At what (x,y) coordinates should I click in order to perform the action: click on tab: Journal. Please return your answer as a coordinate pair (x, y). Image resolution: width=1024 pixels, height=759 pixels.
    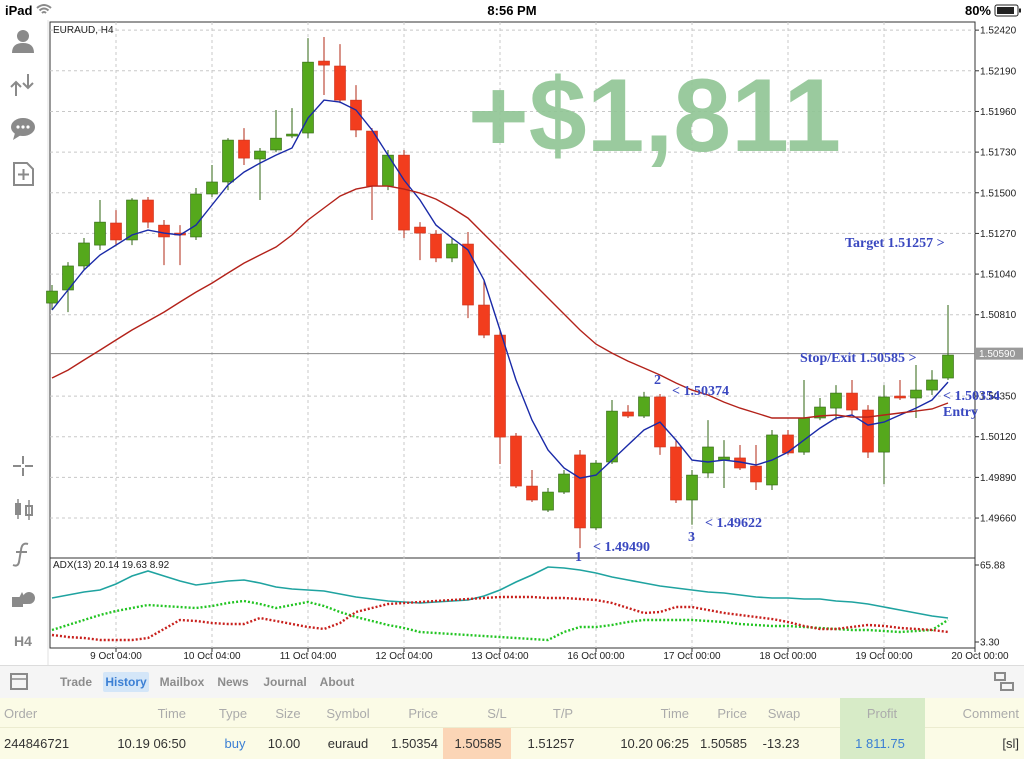
    Looking at the image, I should click on (284, 682).